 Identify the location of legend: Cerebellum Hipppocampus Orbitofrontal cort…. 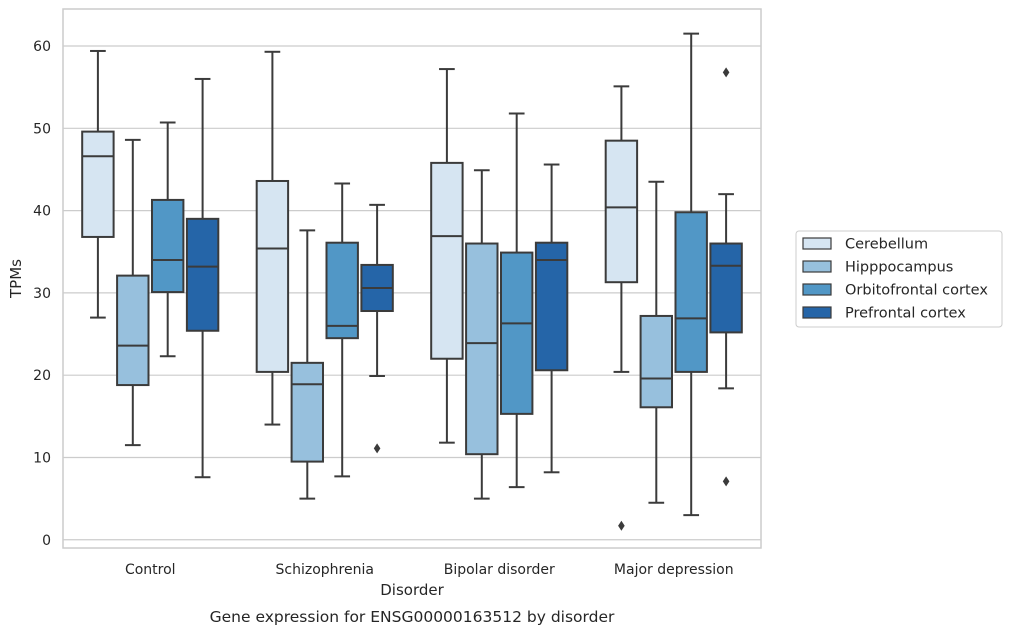
(899, 279).